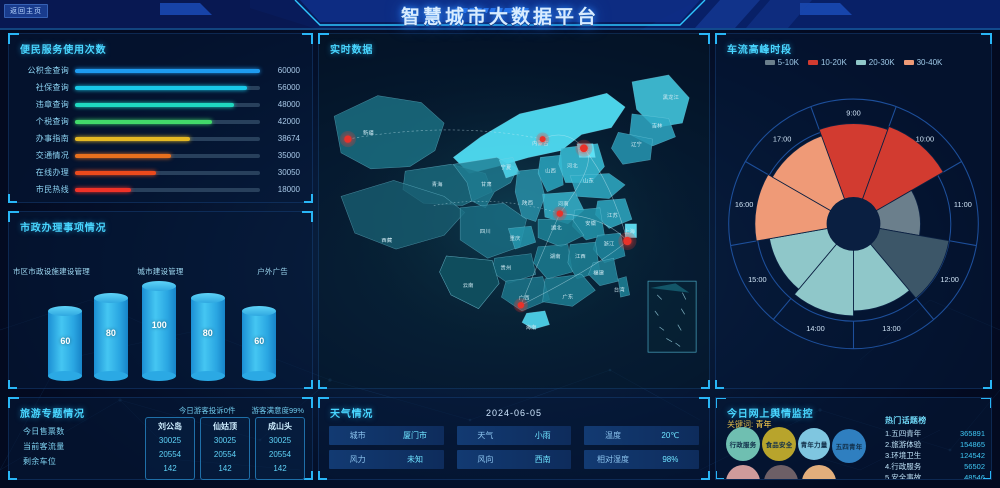 The width and height of the screenshot is (1000, 488). What do you see at coordinates (170, 454) in the screenshot?
I see `tourism-cell: 20554` at bounding box center [170, 454].